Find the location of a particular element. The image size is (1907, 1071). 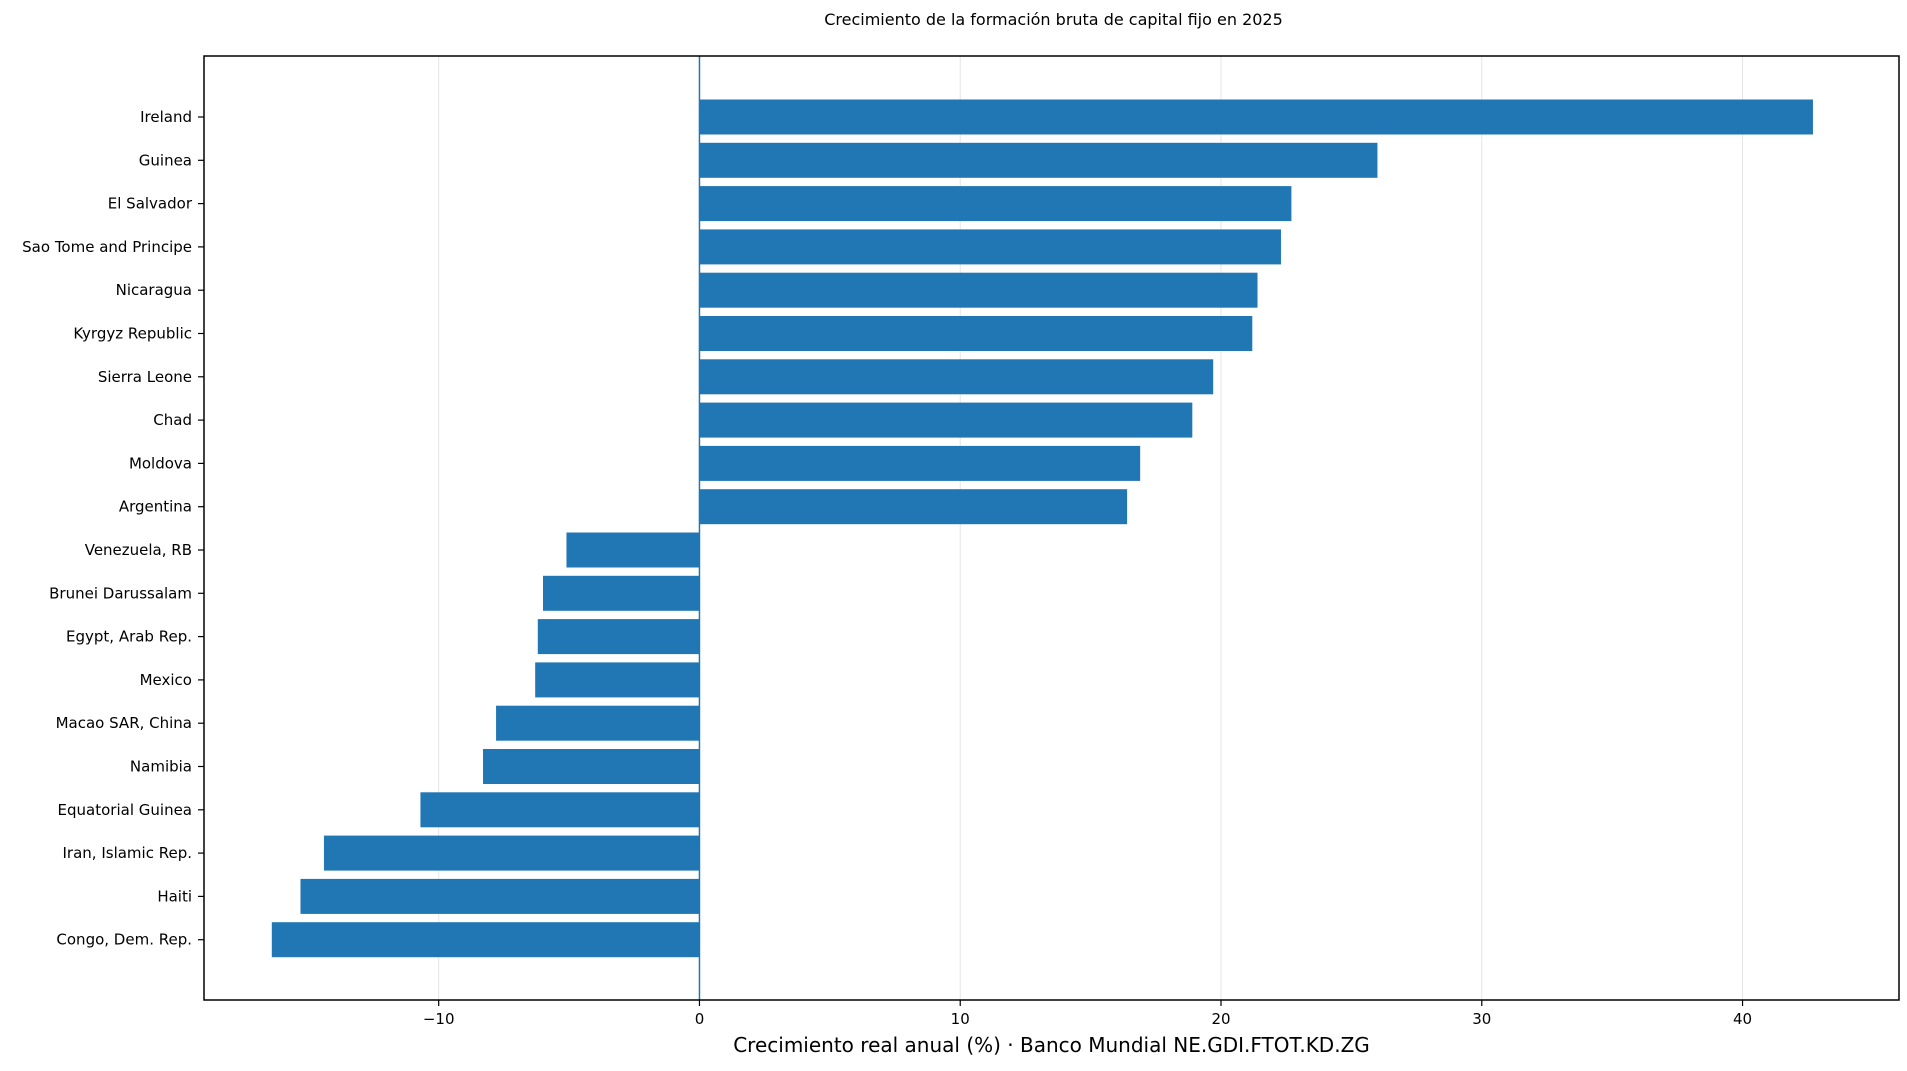

y-tick-label: Sao Tome and Principe is located at coordinates (107, 247).